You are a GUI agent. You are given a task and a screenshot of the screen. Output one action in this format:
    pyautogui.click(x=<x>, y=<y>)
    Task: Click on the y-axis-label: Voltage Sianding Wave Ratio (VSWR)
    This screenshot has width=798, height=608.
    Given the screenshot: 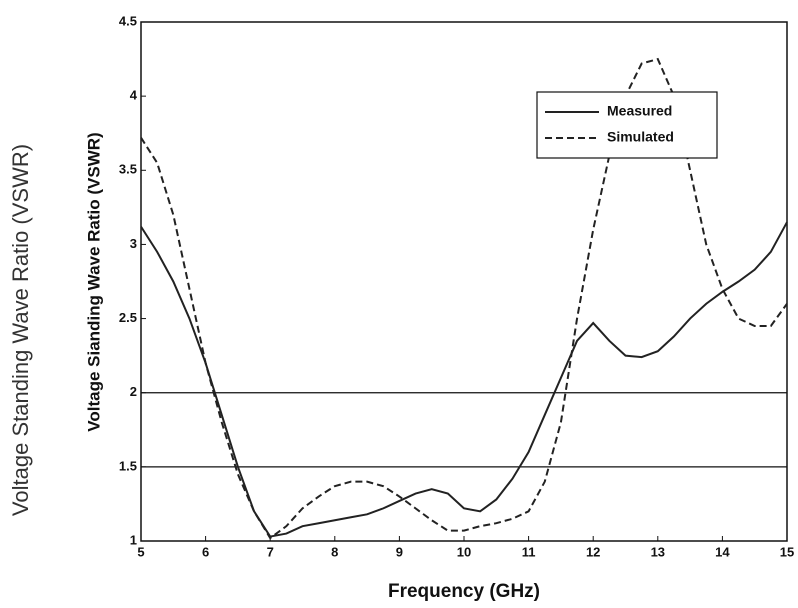 What is the action you would take?
    pyautogui.click(x=93, y=281)
    